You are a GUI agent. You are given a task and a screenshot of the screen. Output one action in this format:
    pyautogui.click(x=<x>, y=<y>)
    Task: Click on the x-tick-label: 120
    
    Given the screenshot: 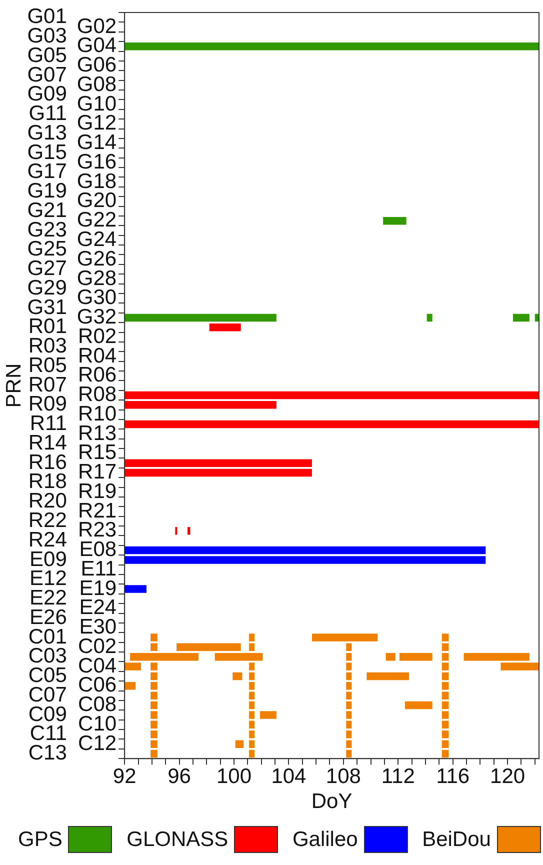 What is the action you would take?
    pyautogui.click(x=508, y=776)
    